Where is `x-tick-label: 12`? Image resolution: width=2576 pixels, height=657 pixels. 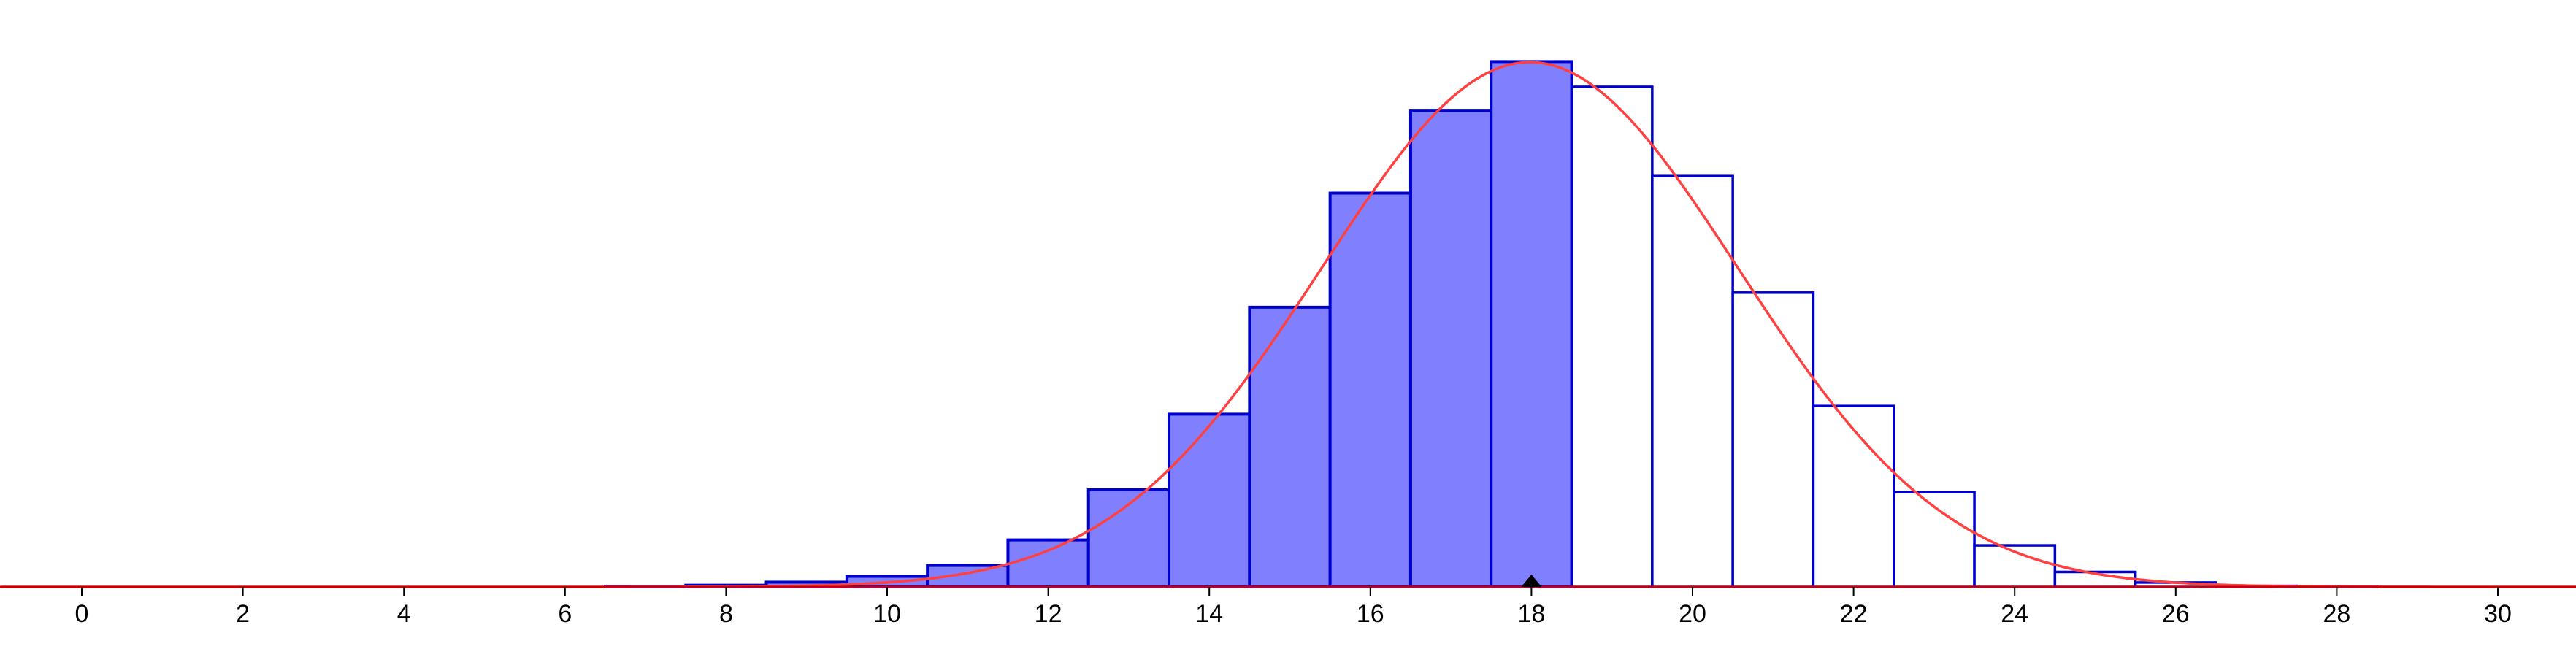 x-tick-label: 12 is located at coordinates (1048, 614).